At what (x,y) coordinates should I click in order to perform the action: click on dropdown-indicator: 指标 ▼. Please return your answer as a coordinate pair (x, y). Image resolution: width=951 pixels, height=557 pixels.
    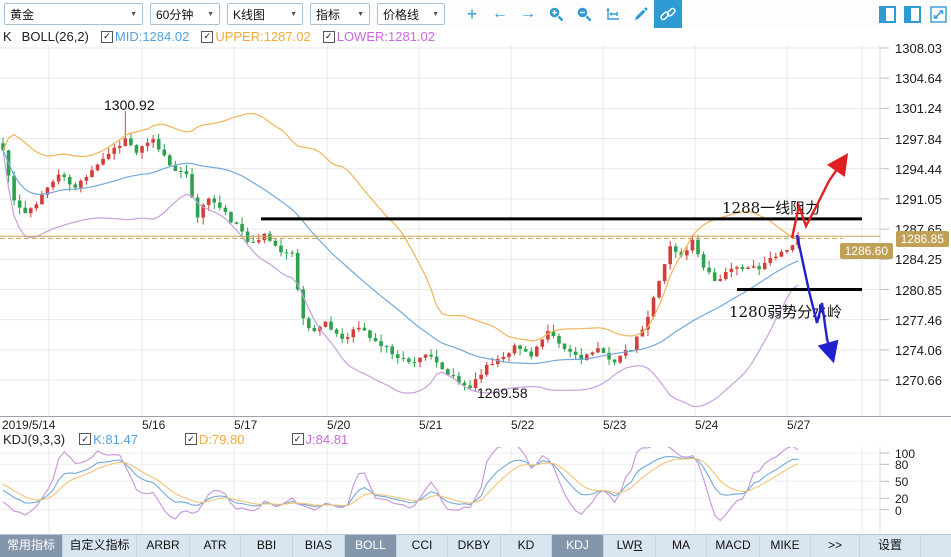
    Looking at the image, I should click on (340, 14).